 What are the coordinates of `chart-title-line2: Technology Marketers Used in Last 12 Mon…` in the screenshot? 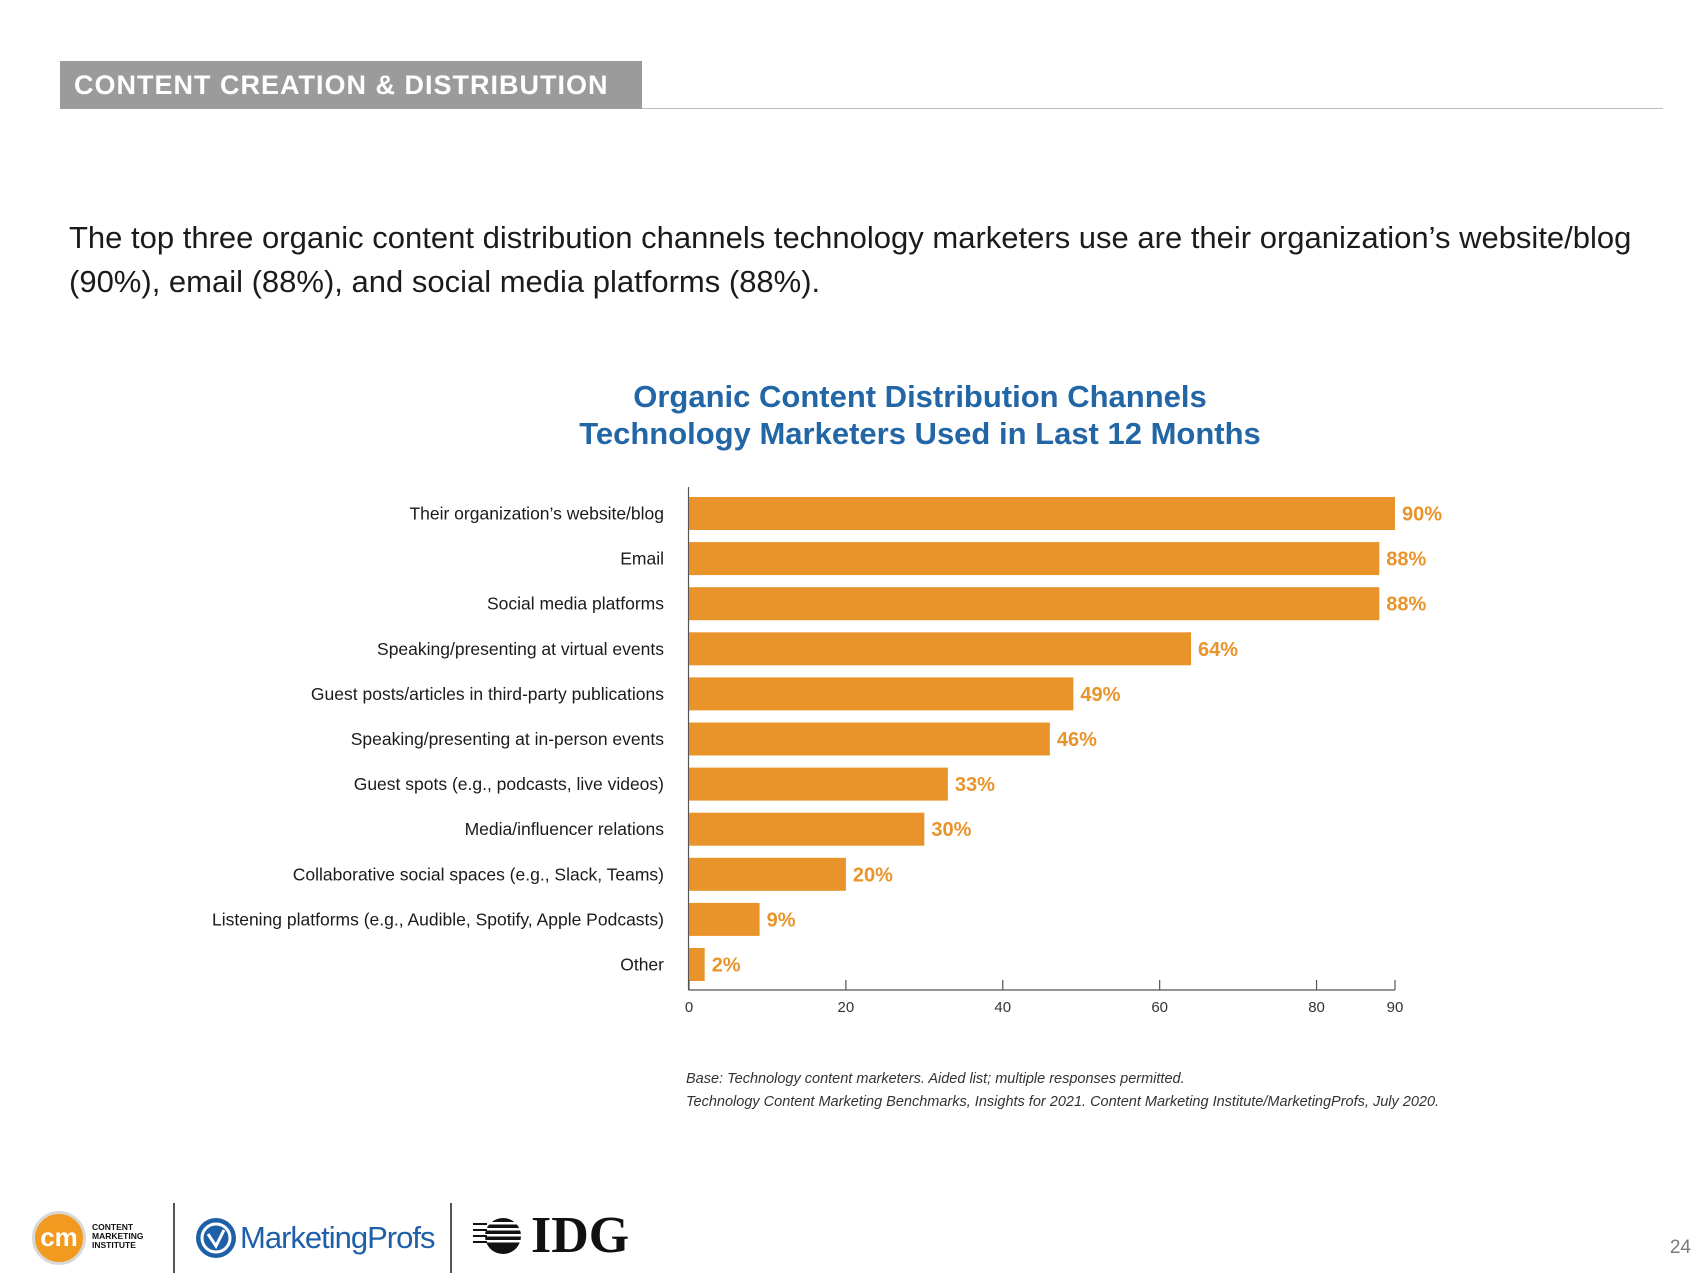 It's located at (920, 433).